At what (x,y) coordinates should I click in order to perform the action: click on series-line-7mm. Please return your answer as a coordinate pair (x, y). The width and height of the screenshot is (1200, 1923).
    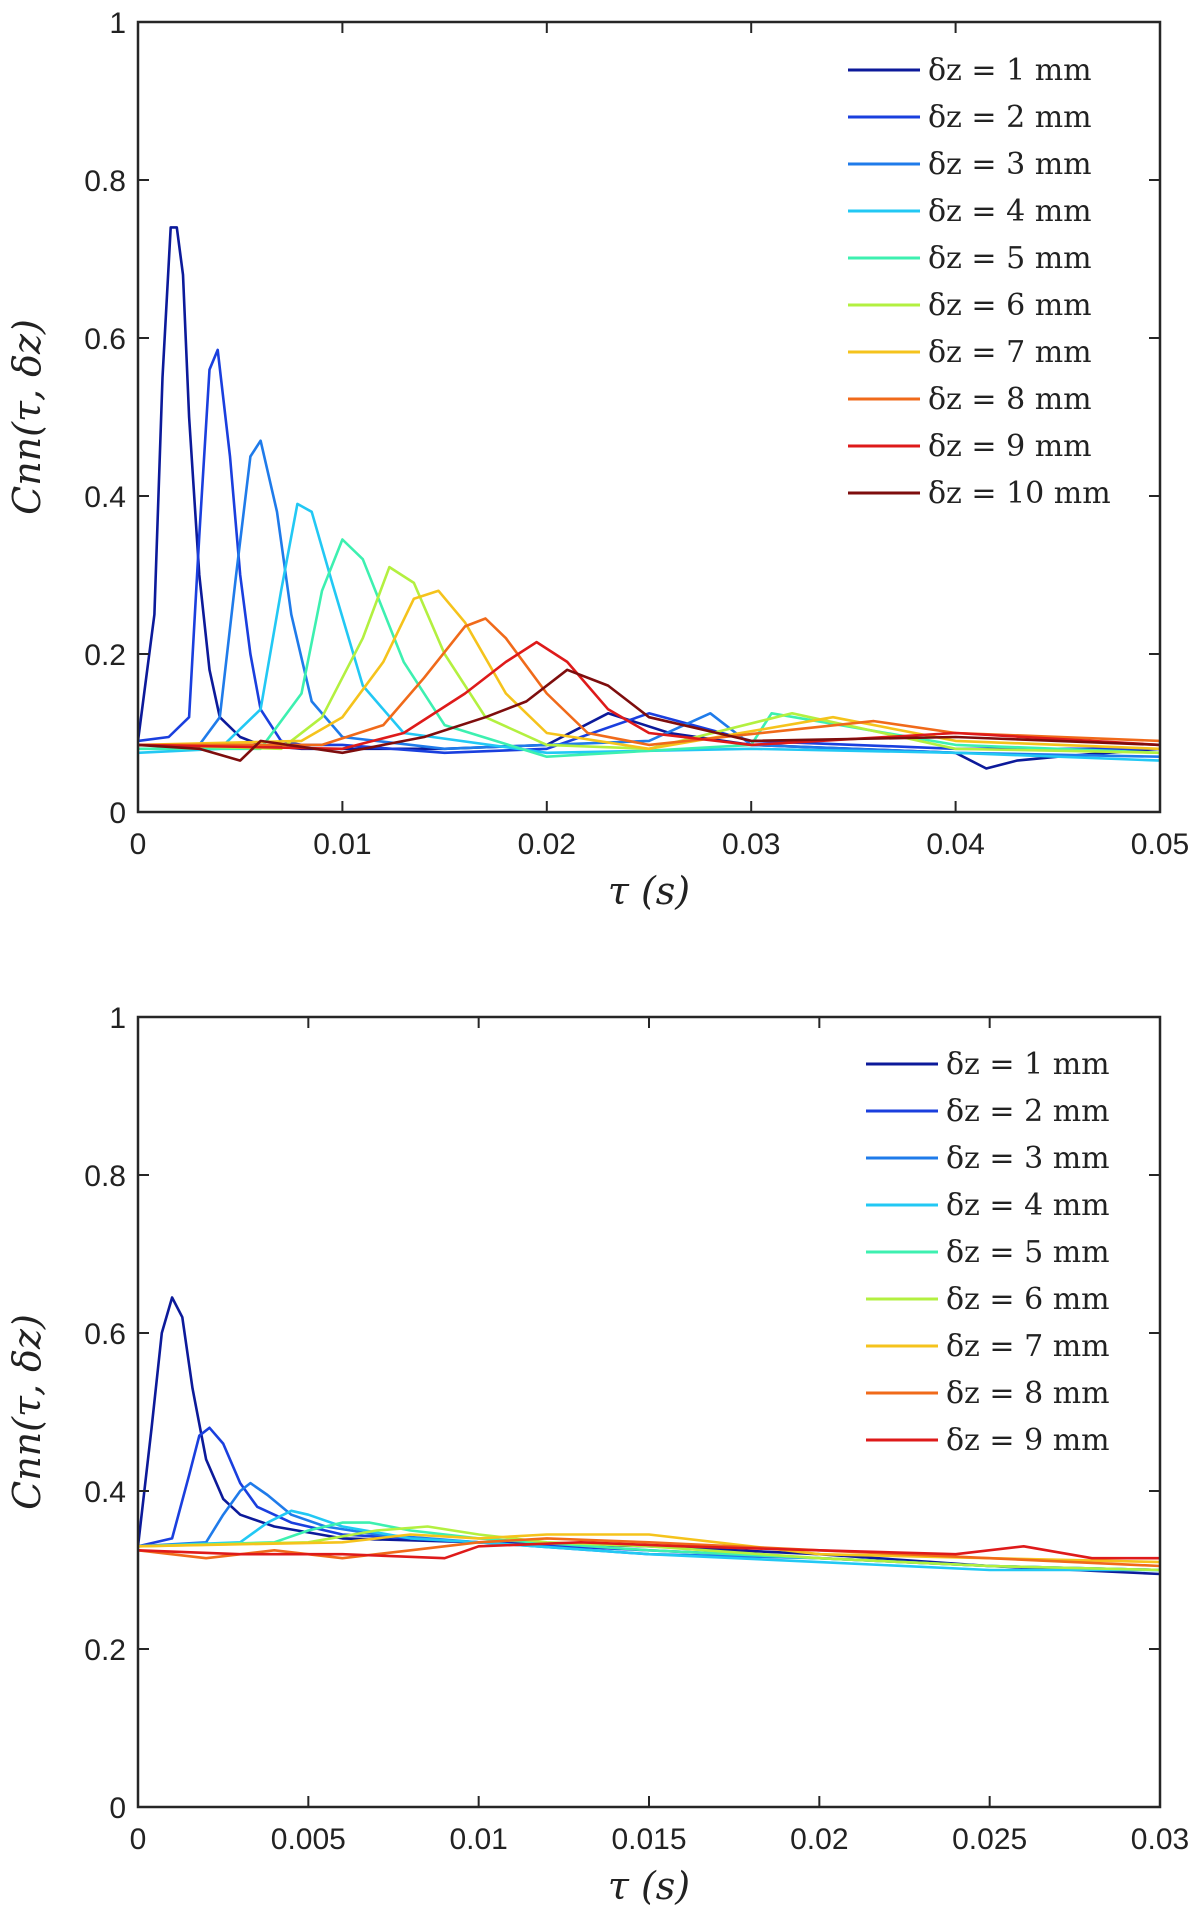
    Looking at the image, I should click on (649, 670).